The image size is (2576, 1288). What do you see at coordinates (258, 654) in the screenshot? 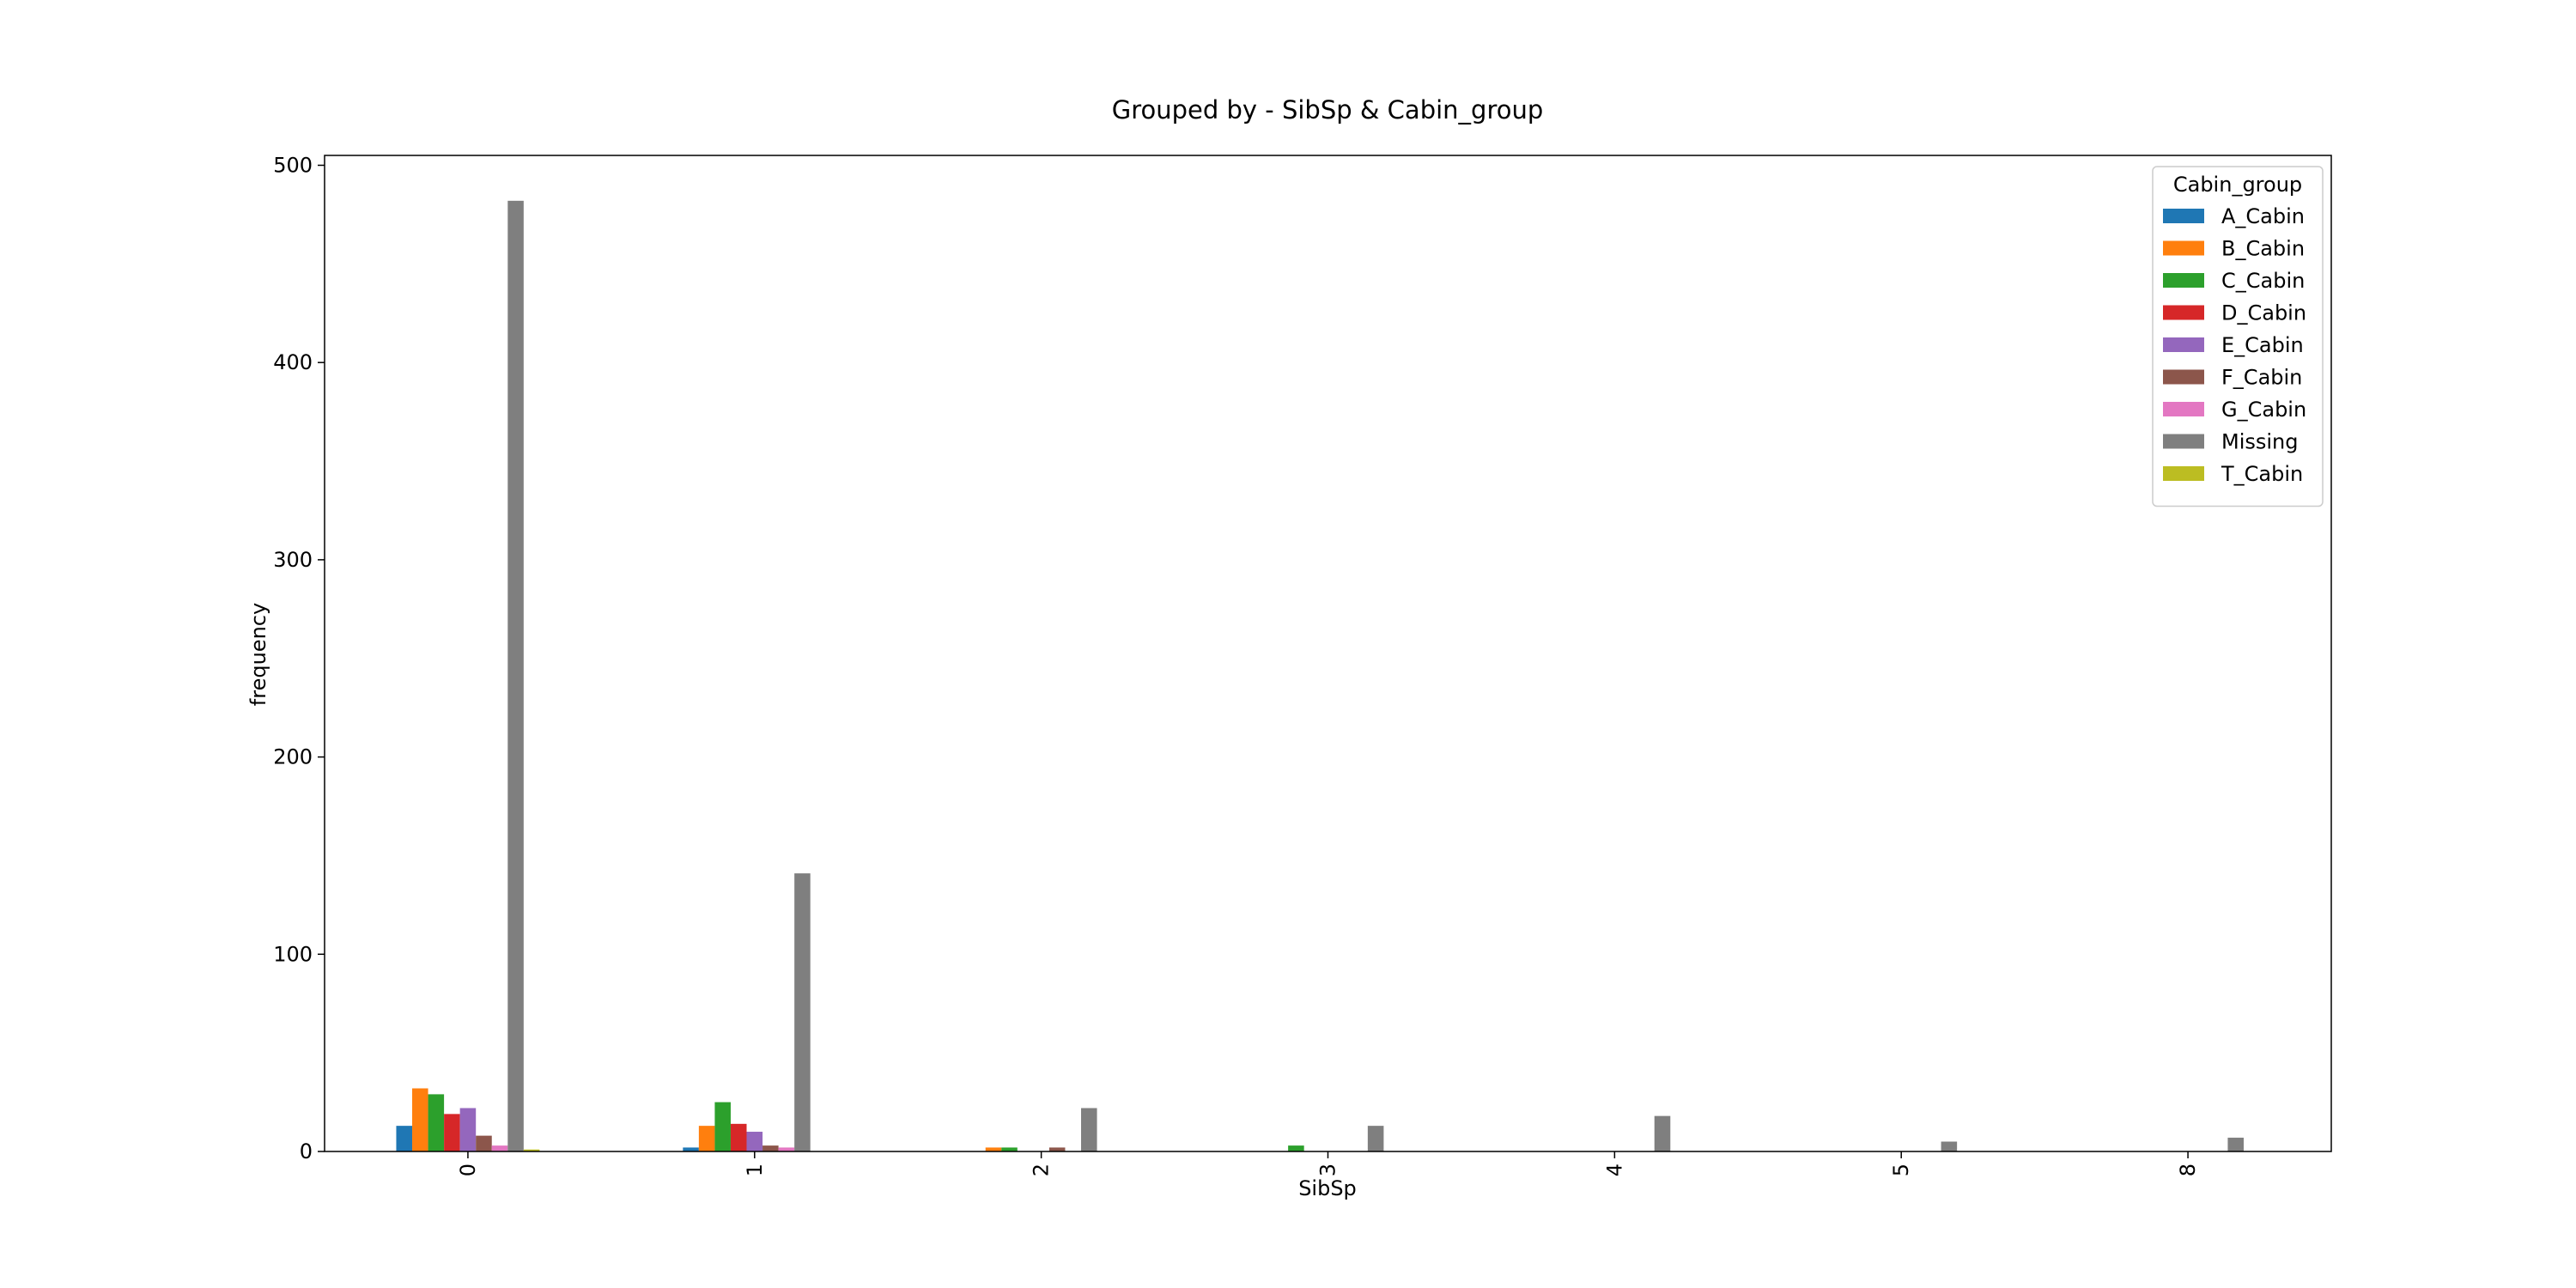
I see `y-axis-label: frequency` at bounding box center [258, 654].